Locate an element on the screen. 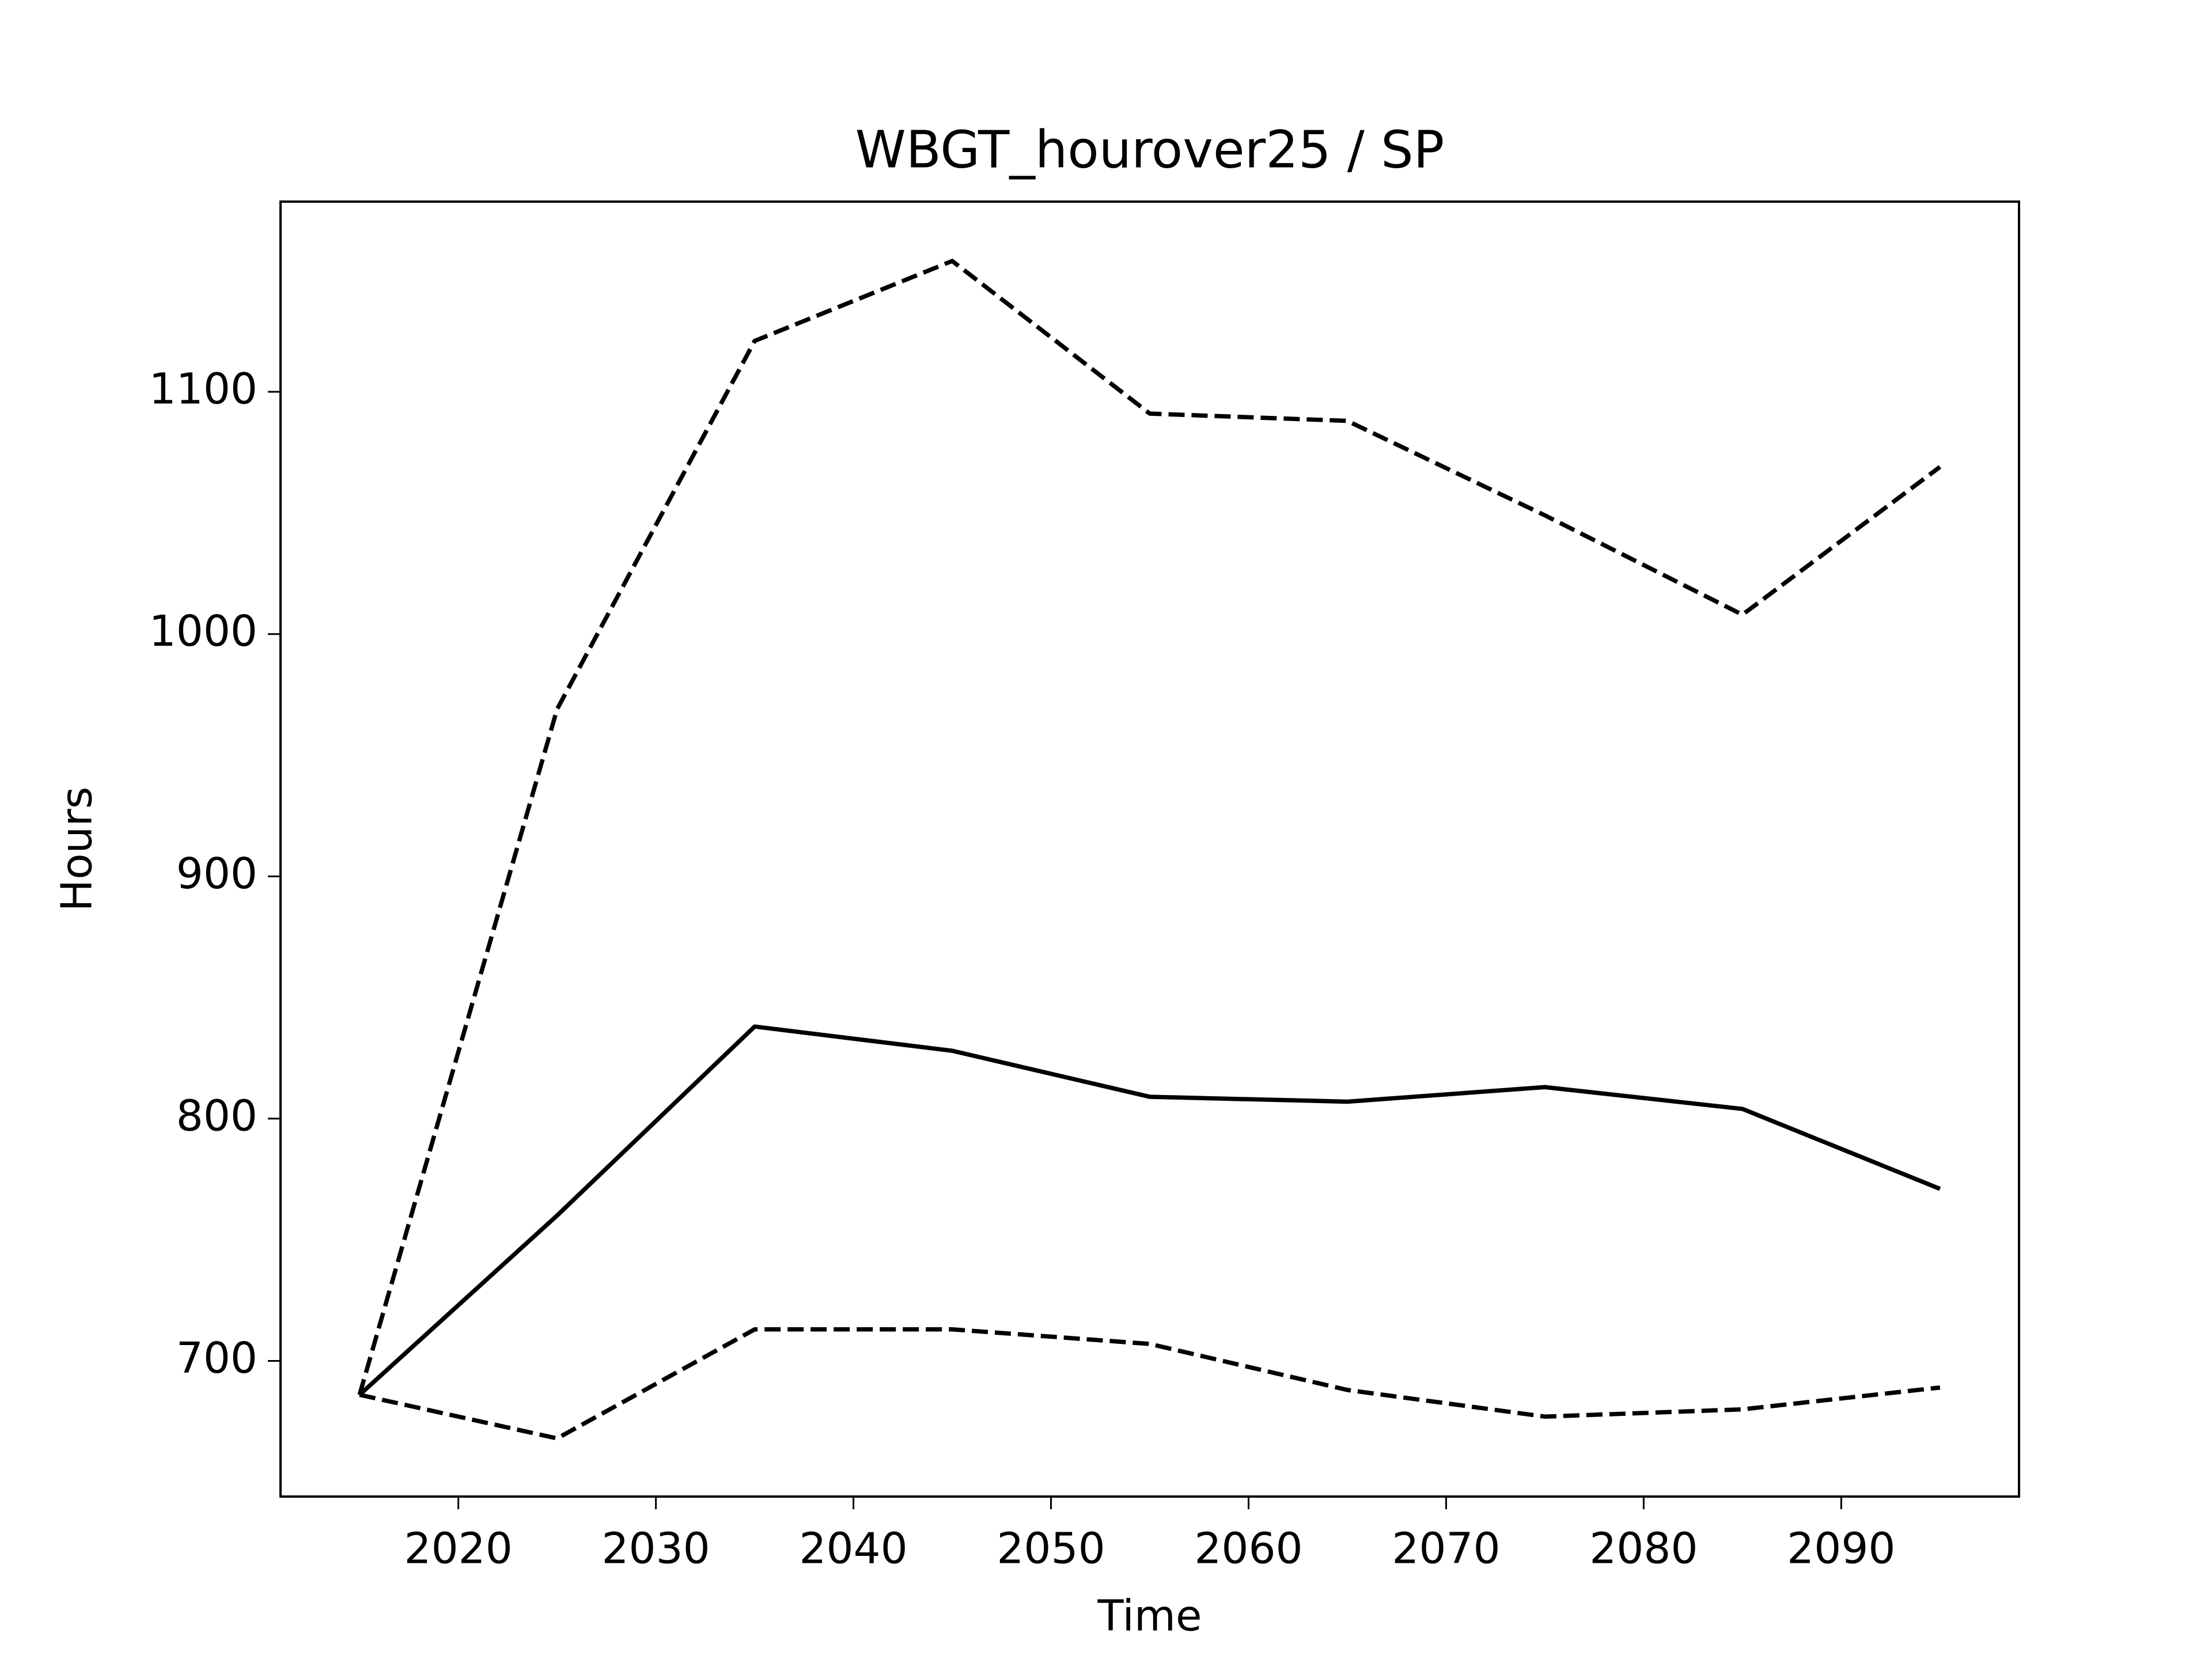 This screenshot has width=2212, height=1659. y-tick-label: 800 is located at coordinates (216, 1116).